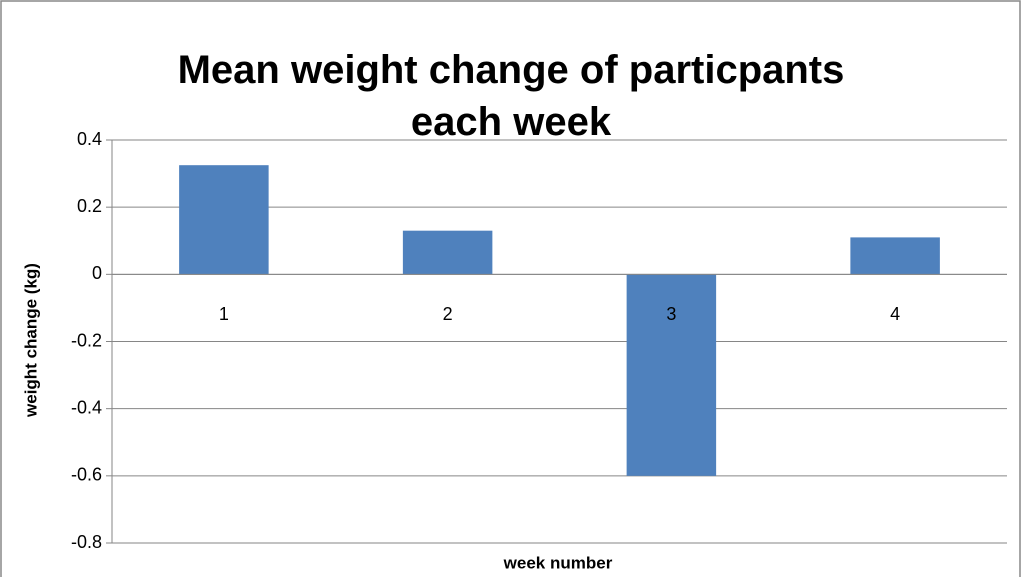 This screenshot has height=577, width=1022. Describe the element at coordinates (671, 314) in the screenshot. I see `x-tick-label: 3` at that location.